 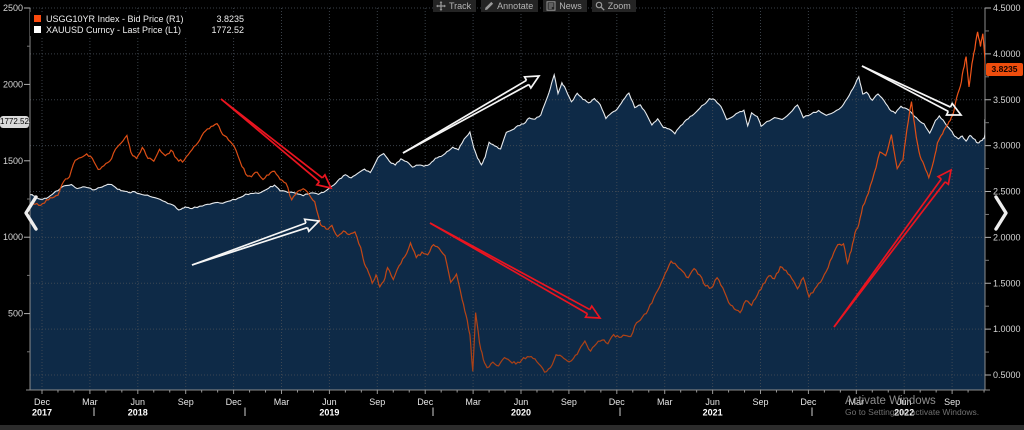 What do you see at coordinates (15, 314) in the screenshot?
I see `svg-text: 500` at bounding box center [15, 314].